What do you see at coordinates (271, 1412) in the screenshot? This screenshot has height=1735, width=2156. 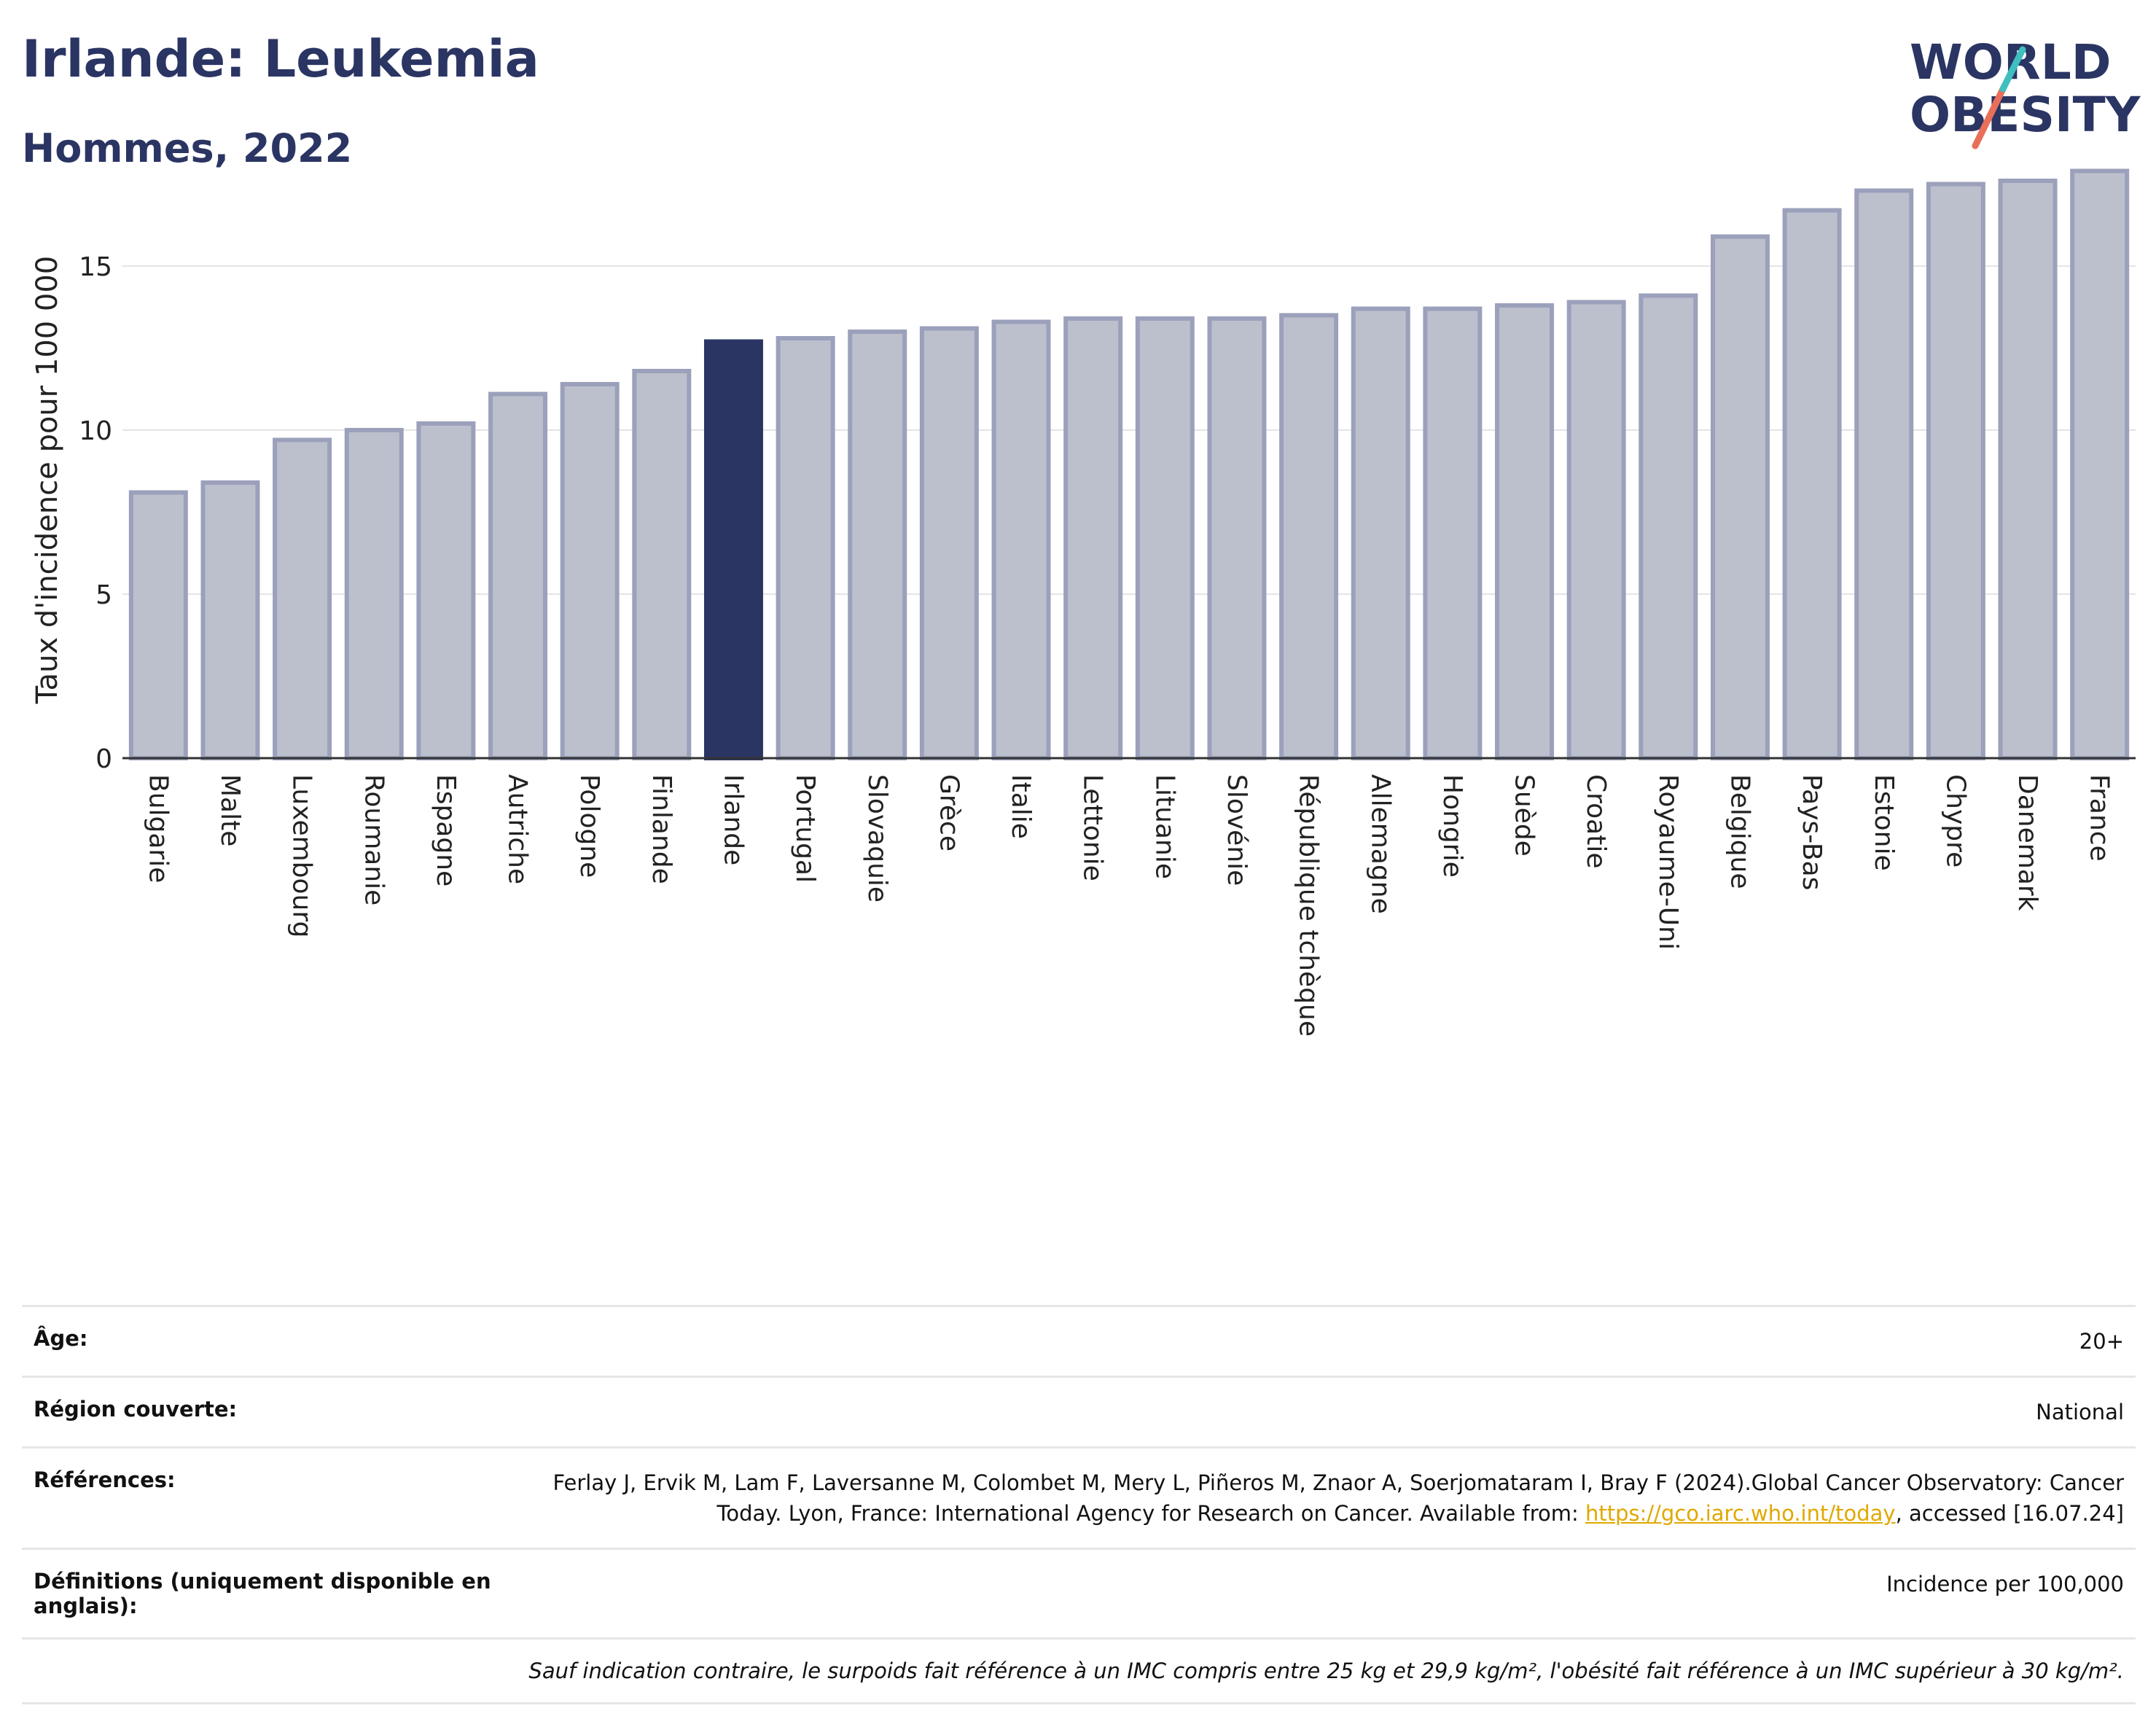 I see `region-label: Région couverte:` at bounding box center [271, 1412].